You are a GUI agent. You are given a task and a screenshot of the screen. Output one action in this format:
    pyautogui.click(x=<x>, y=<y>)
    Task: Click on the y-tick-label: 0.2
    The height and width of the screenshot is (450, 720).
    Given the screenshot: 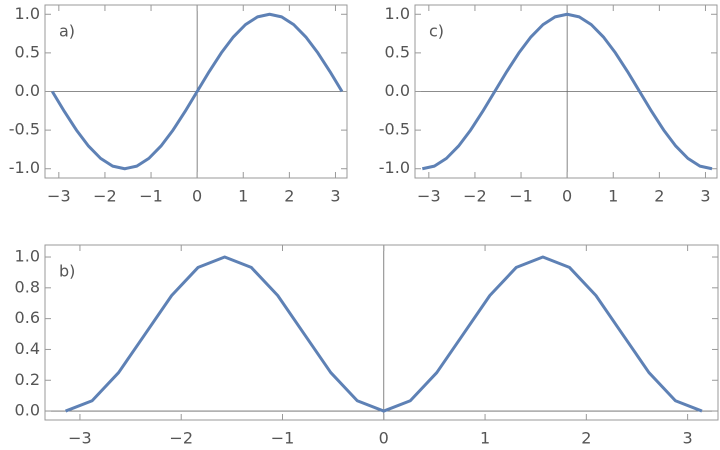 What is the action you would take?
    pyautogui.click(x=27, y=379)
    